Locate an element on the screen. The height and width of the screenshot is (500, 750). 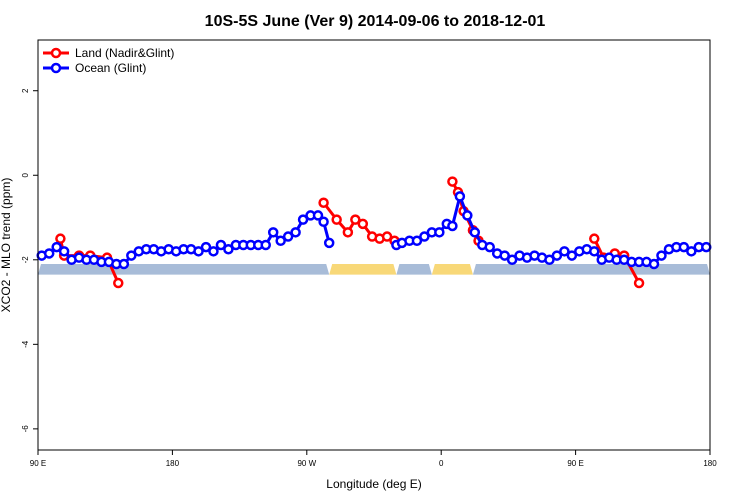
y-tick-label: 2 is located at coordinates (25, 90).